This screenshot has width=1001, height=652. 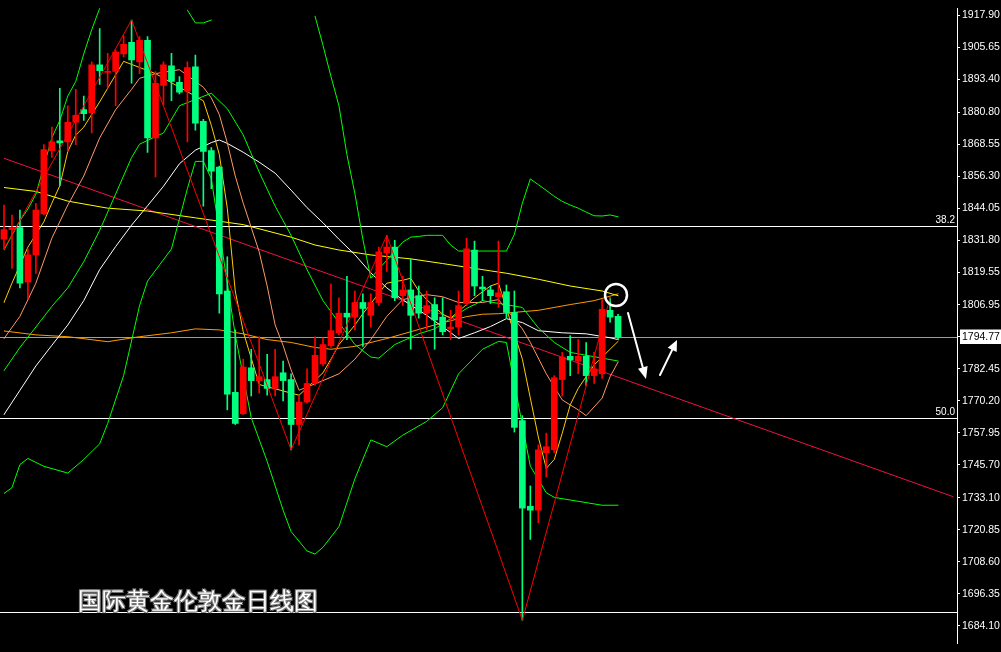 I want to click on y-tick-label: 1757.95, so click(x=981, y=431).